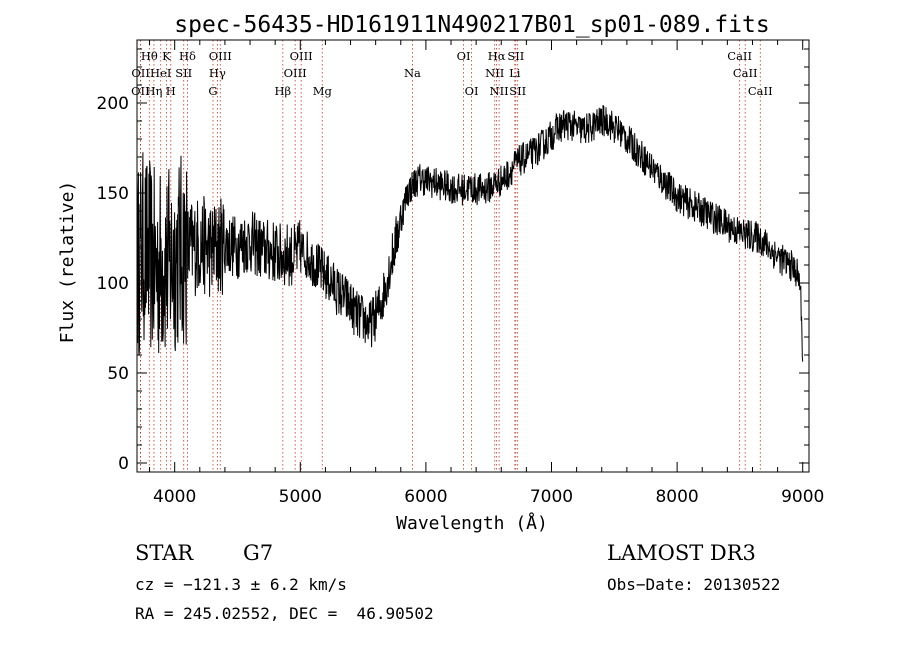 This screenshot has width=900, height=649. I want to click on line-label-3: Hη, so click(153, 91).